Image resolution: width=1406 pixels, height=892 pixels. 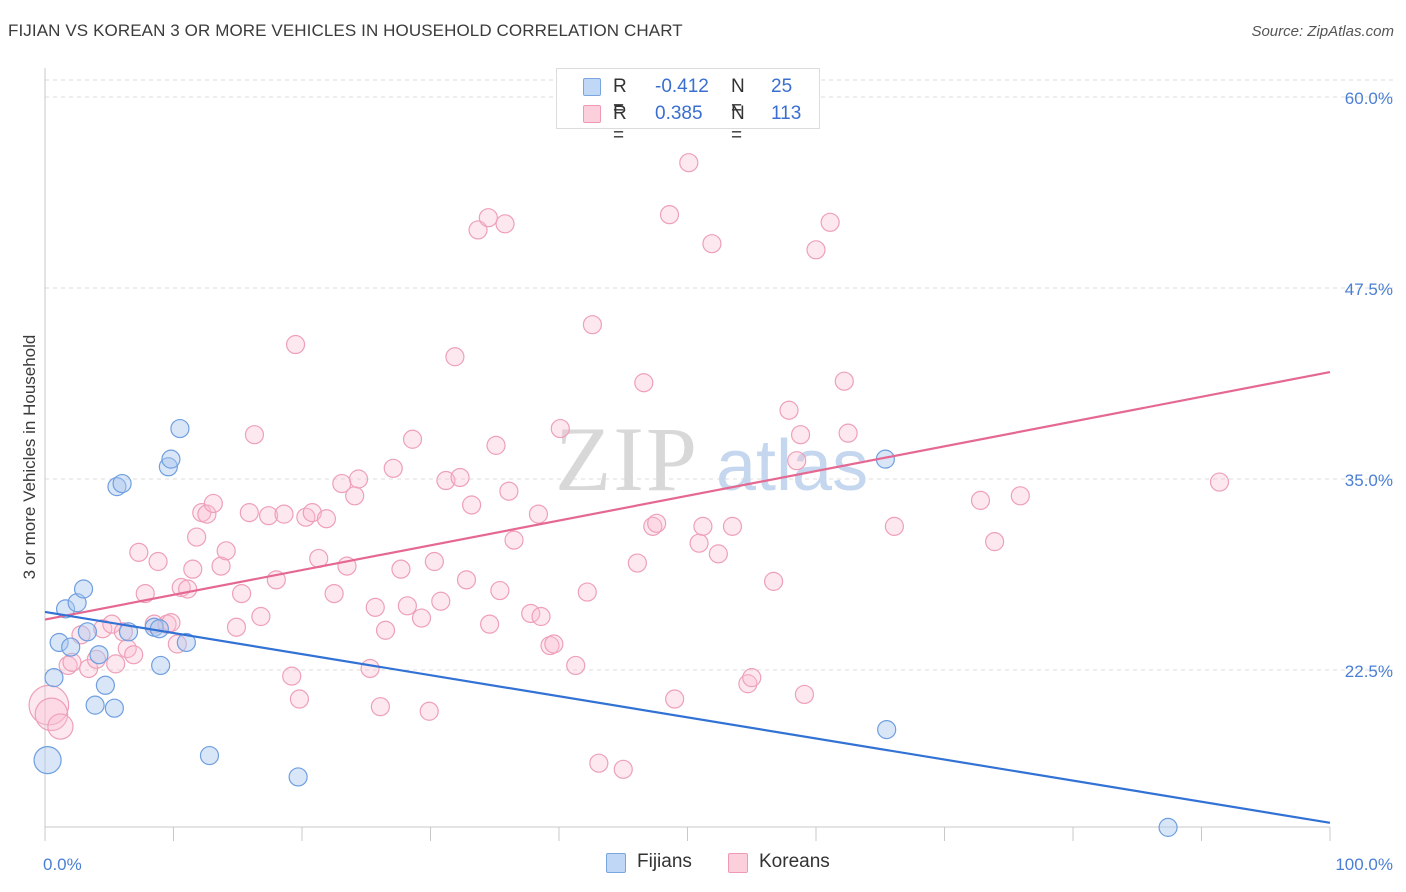 What do you see at coordinates (1364, 864) in the screenshot?
I see `x-tick-label-100: 100.0%` at bounding box center [1364, 864].